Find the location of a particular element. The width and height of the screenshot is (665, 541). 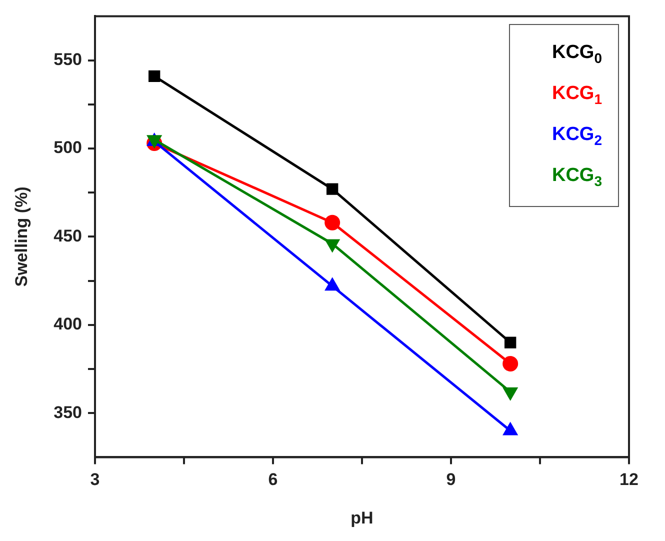

text: KCG$_{3}$ is located at coordinates (577, 177).